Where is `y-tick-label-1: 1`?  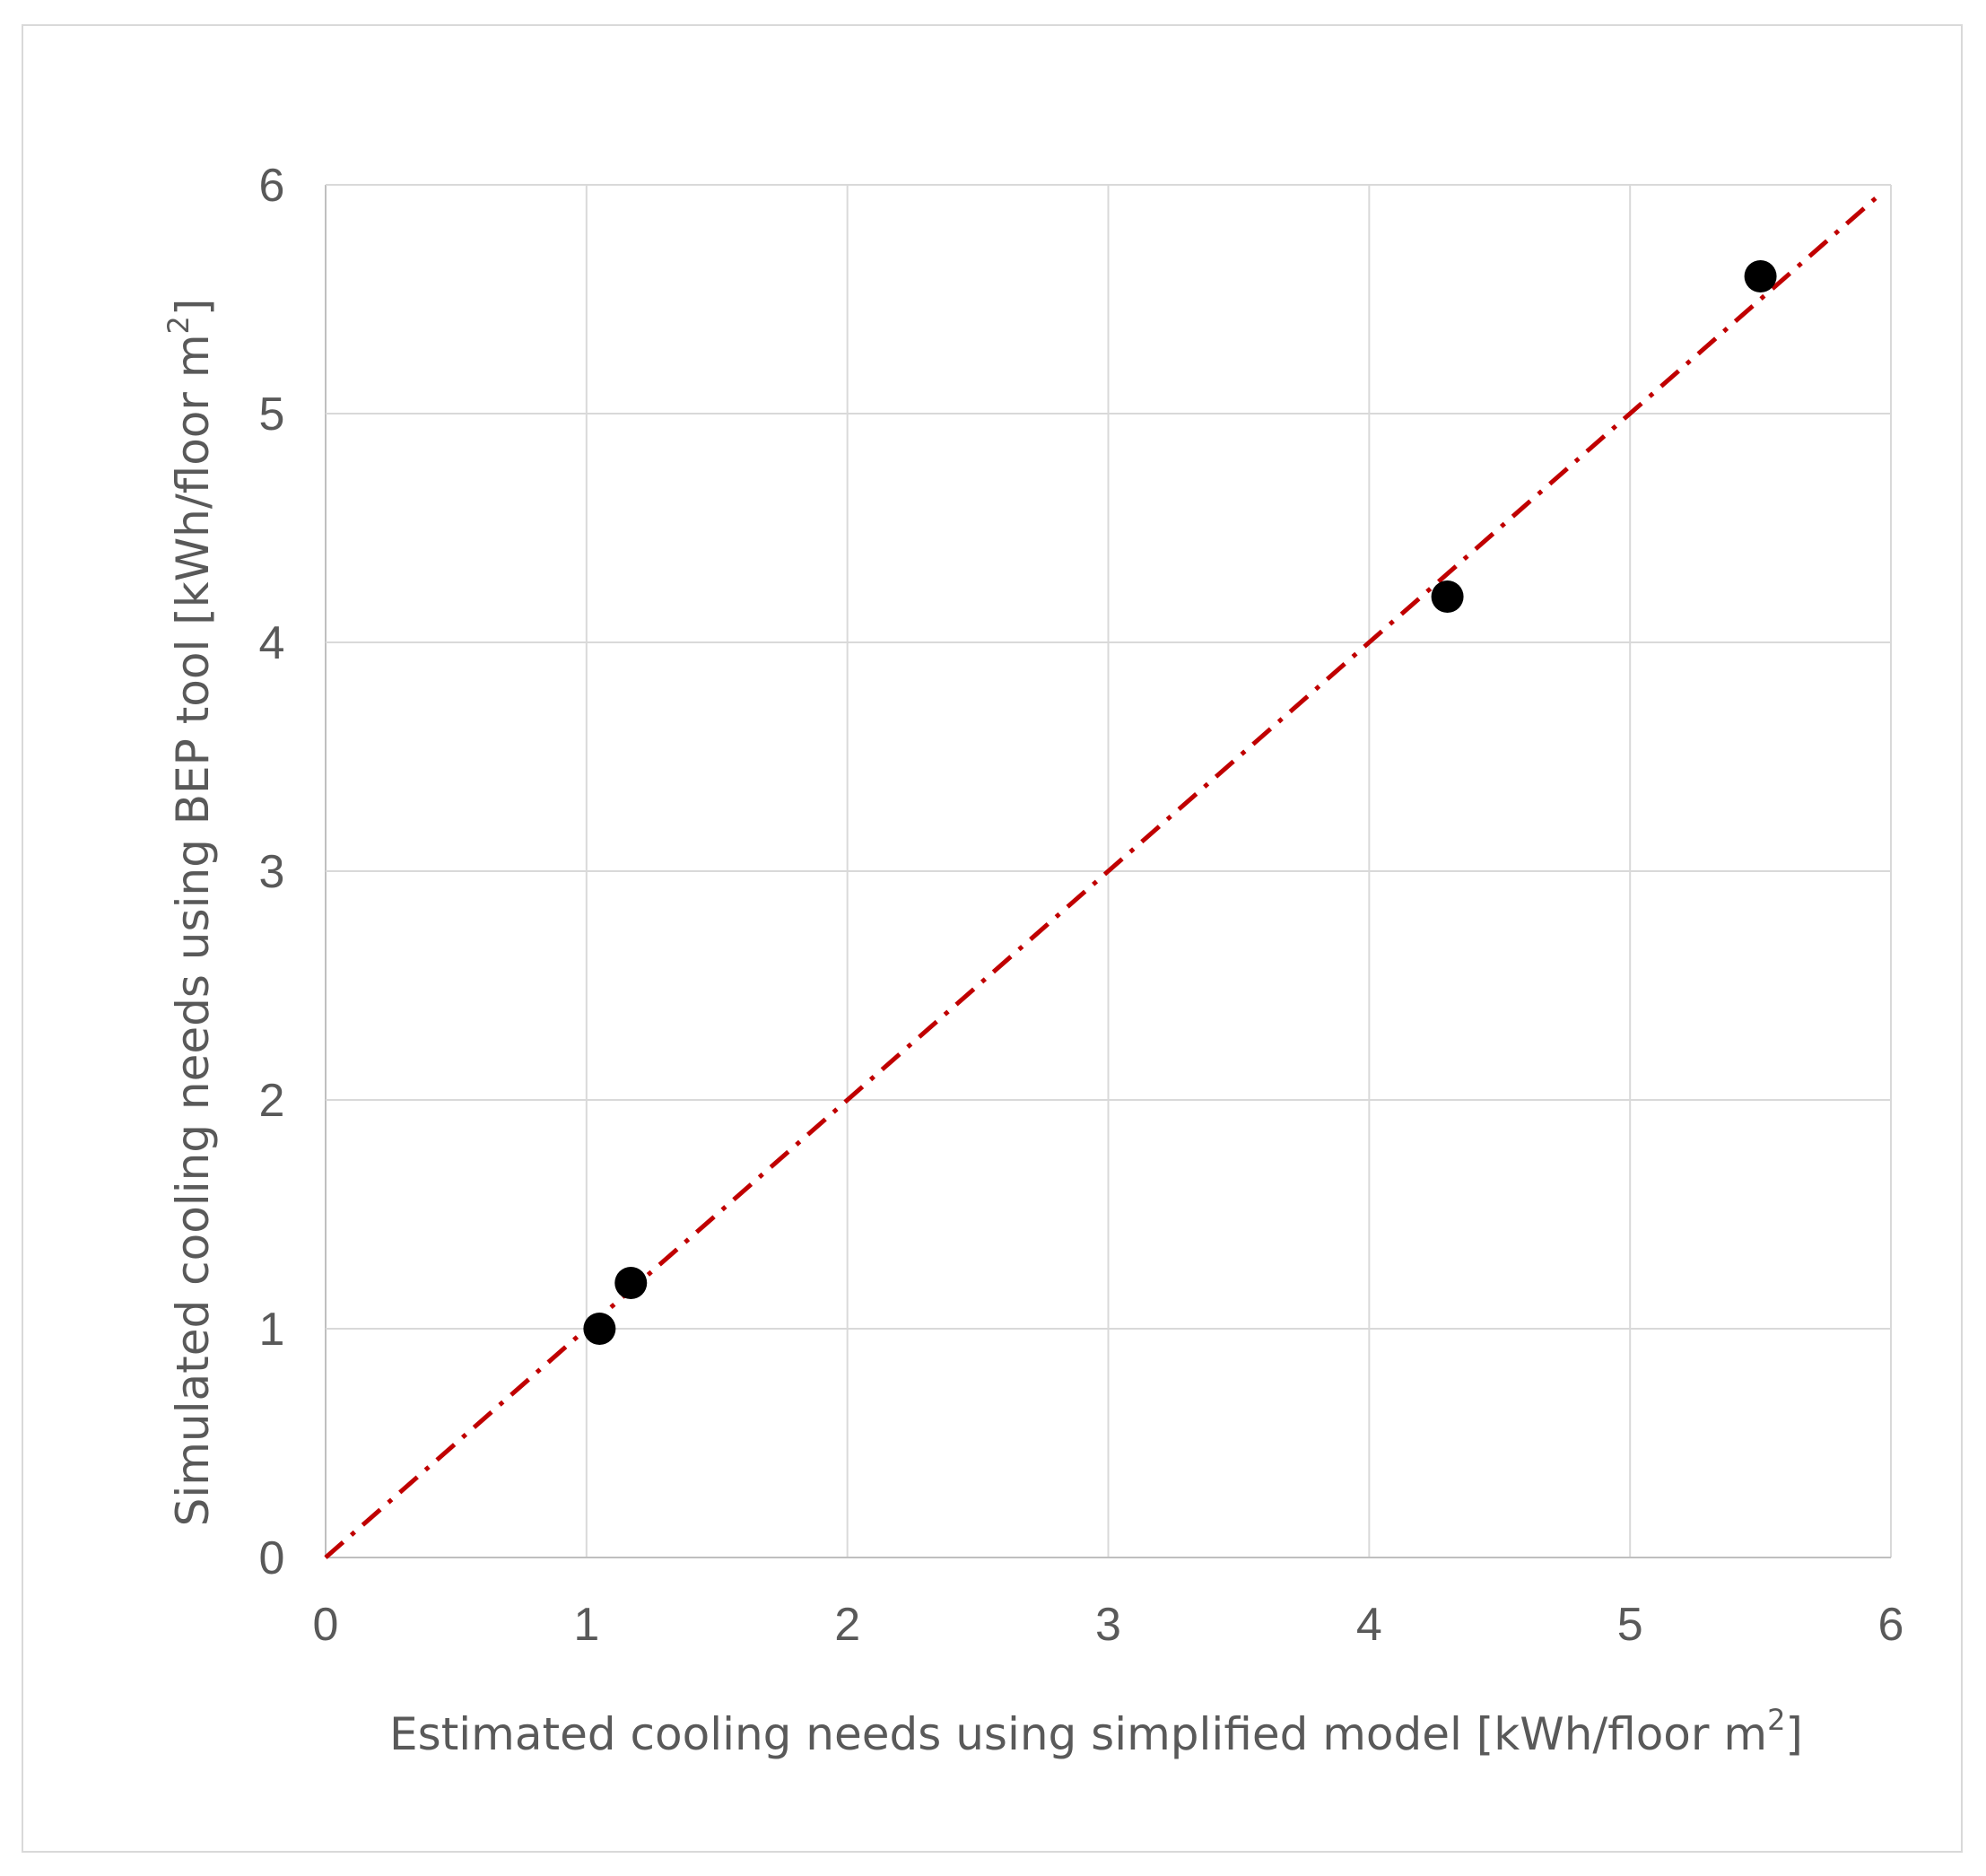
y-tick-label-1: 1 is located at coordinates (272, 1330).